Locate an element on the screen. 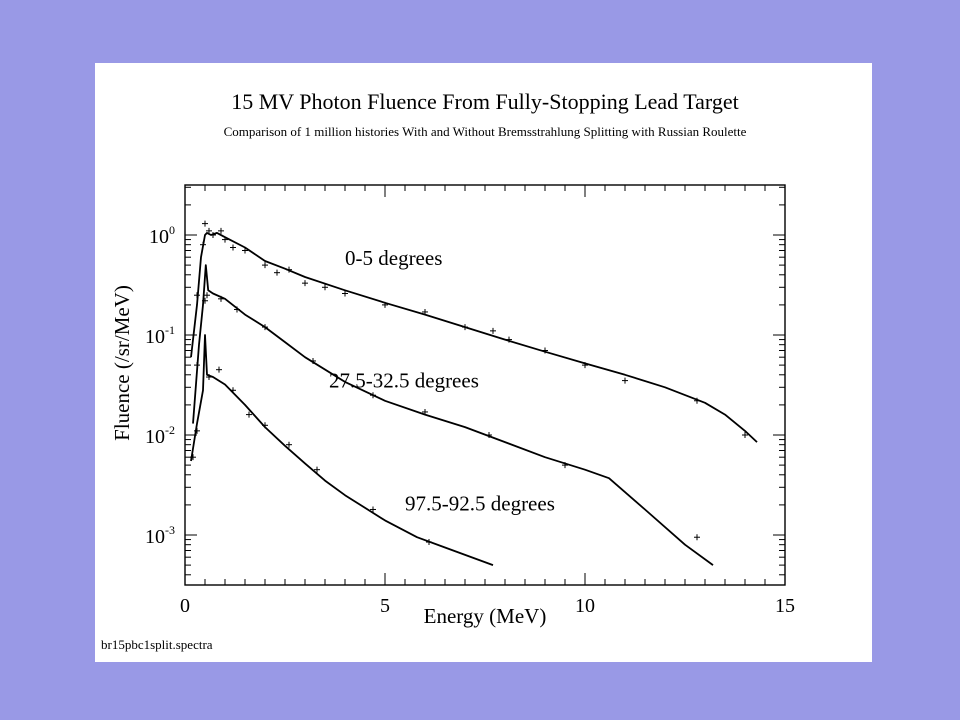 Image resolution: width=960 pixels, height=720 pixels. y-tick-exponent: 0 is located at coordinates (172, 230).